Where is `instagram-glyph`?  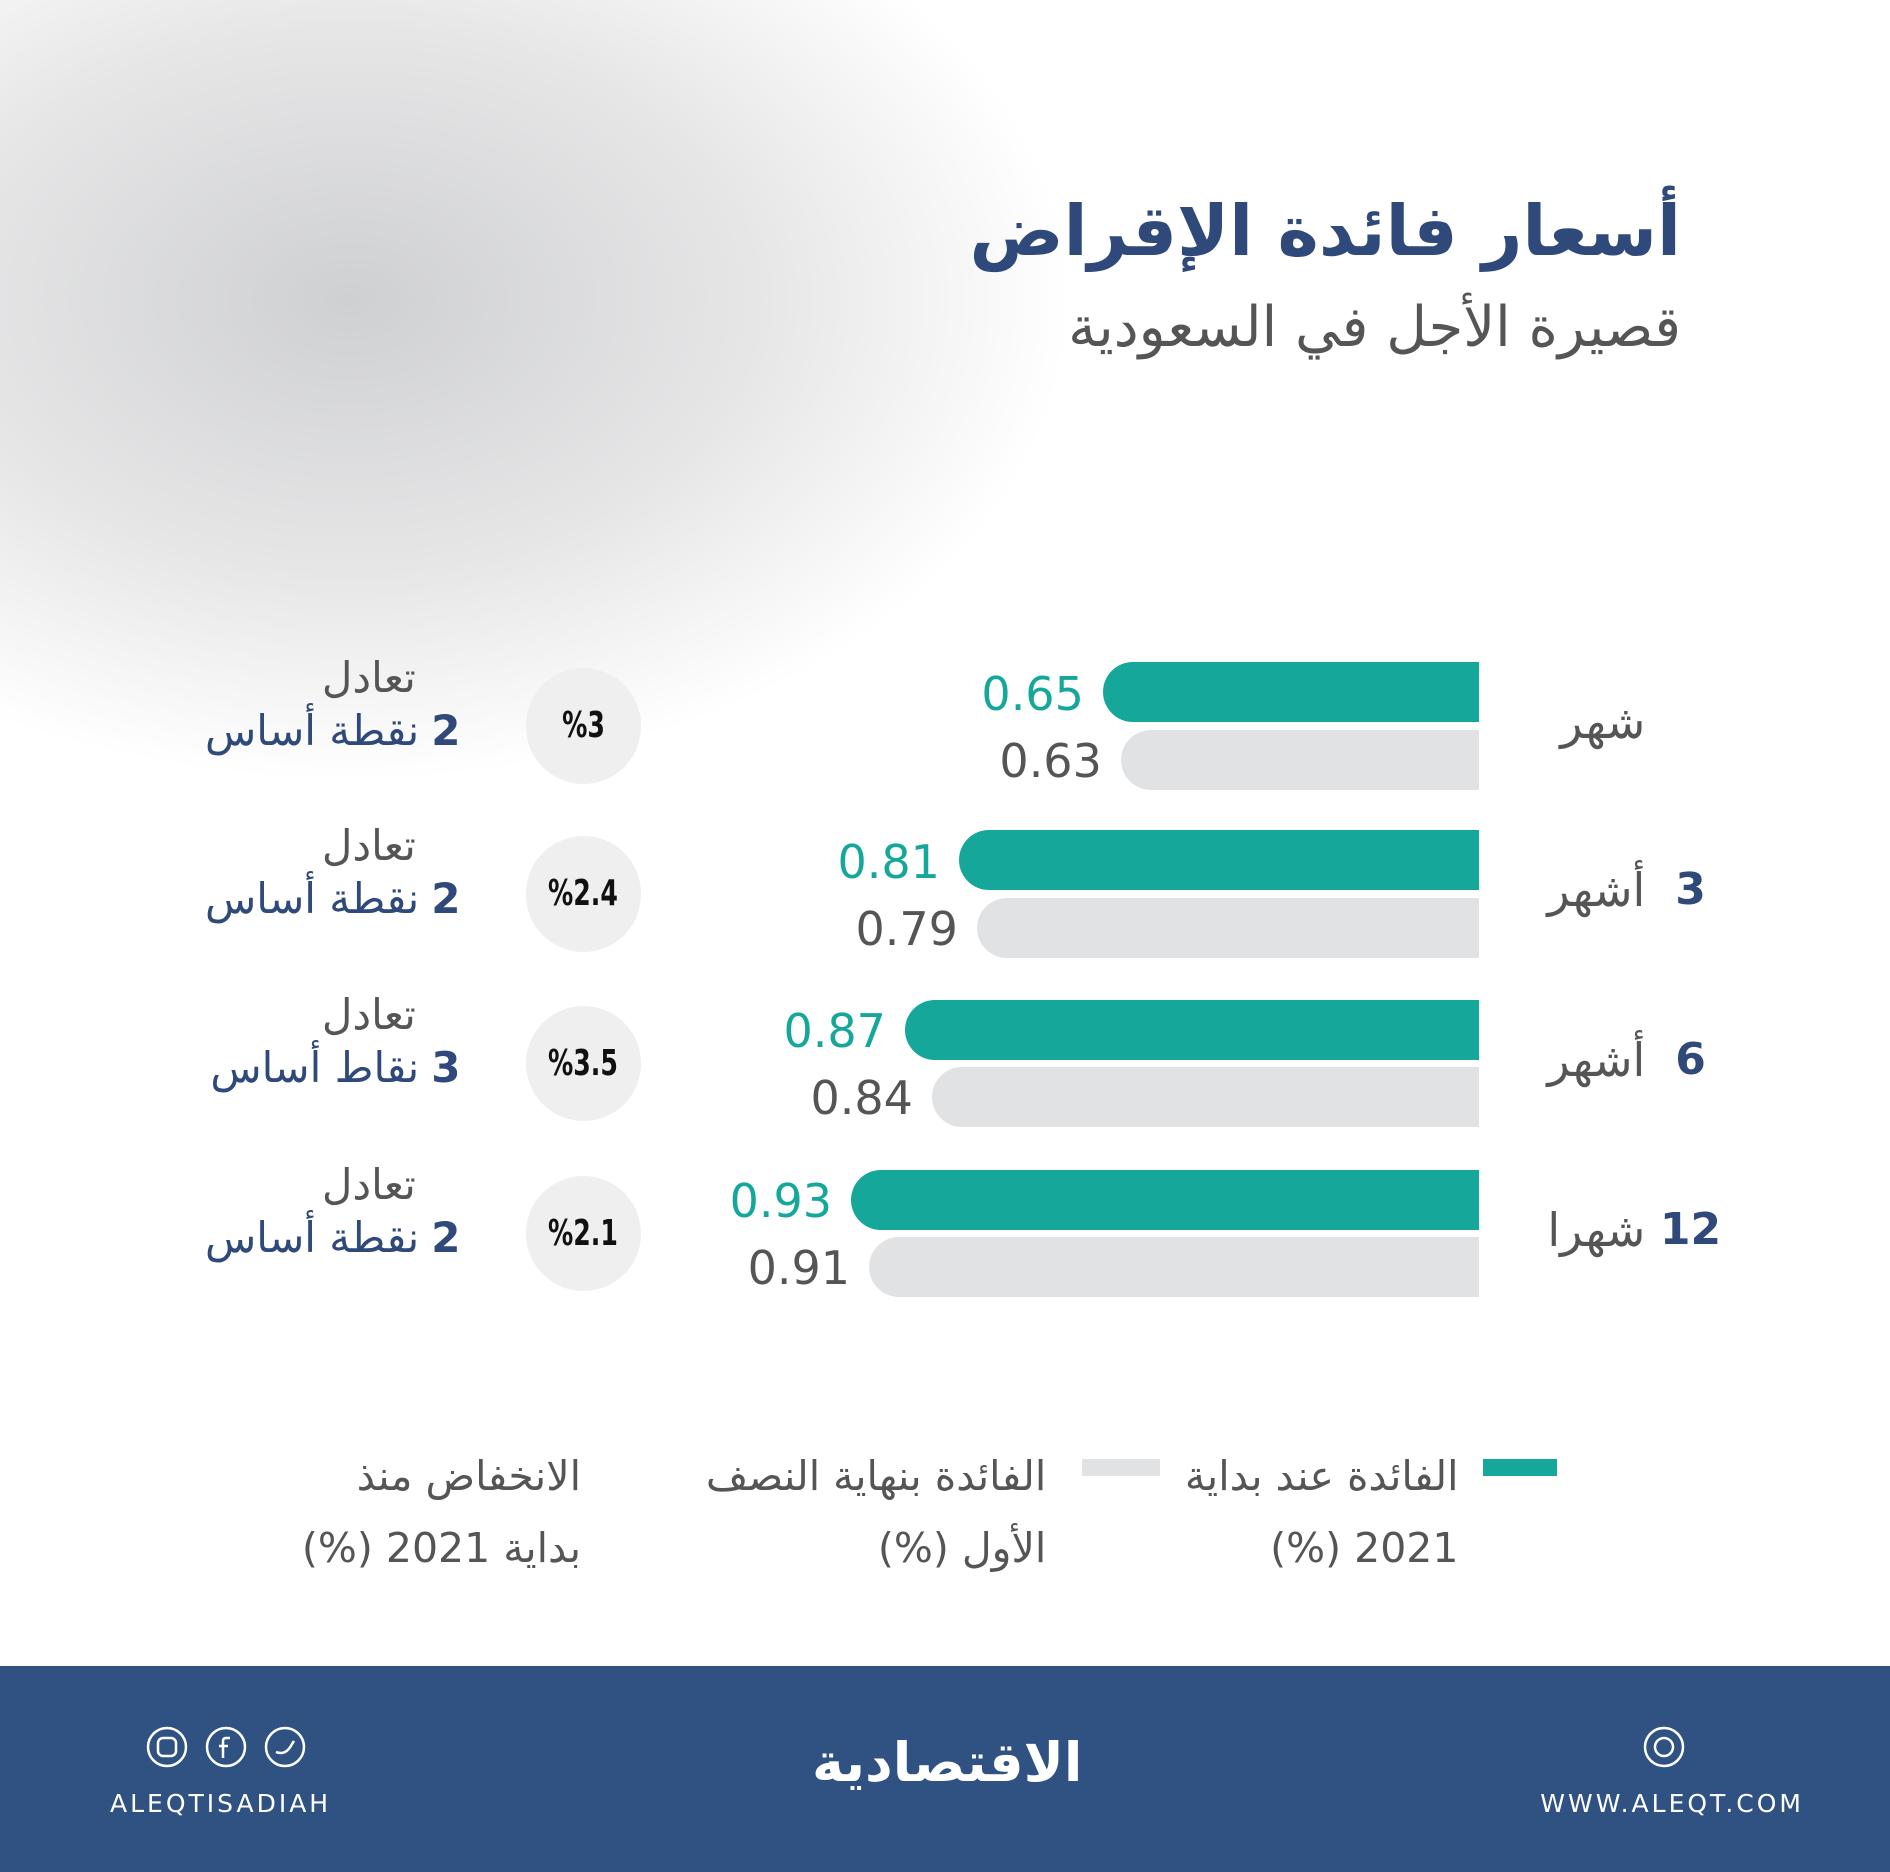
instagram-glyph is located at coordinates (167, 1747).